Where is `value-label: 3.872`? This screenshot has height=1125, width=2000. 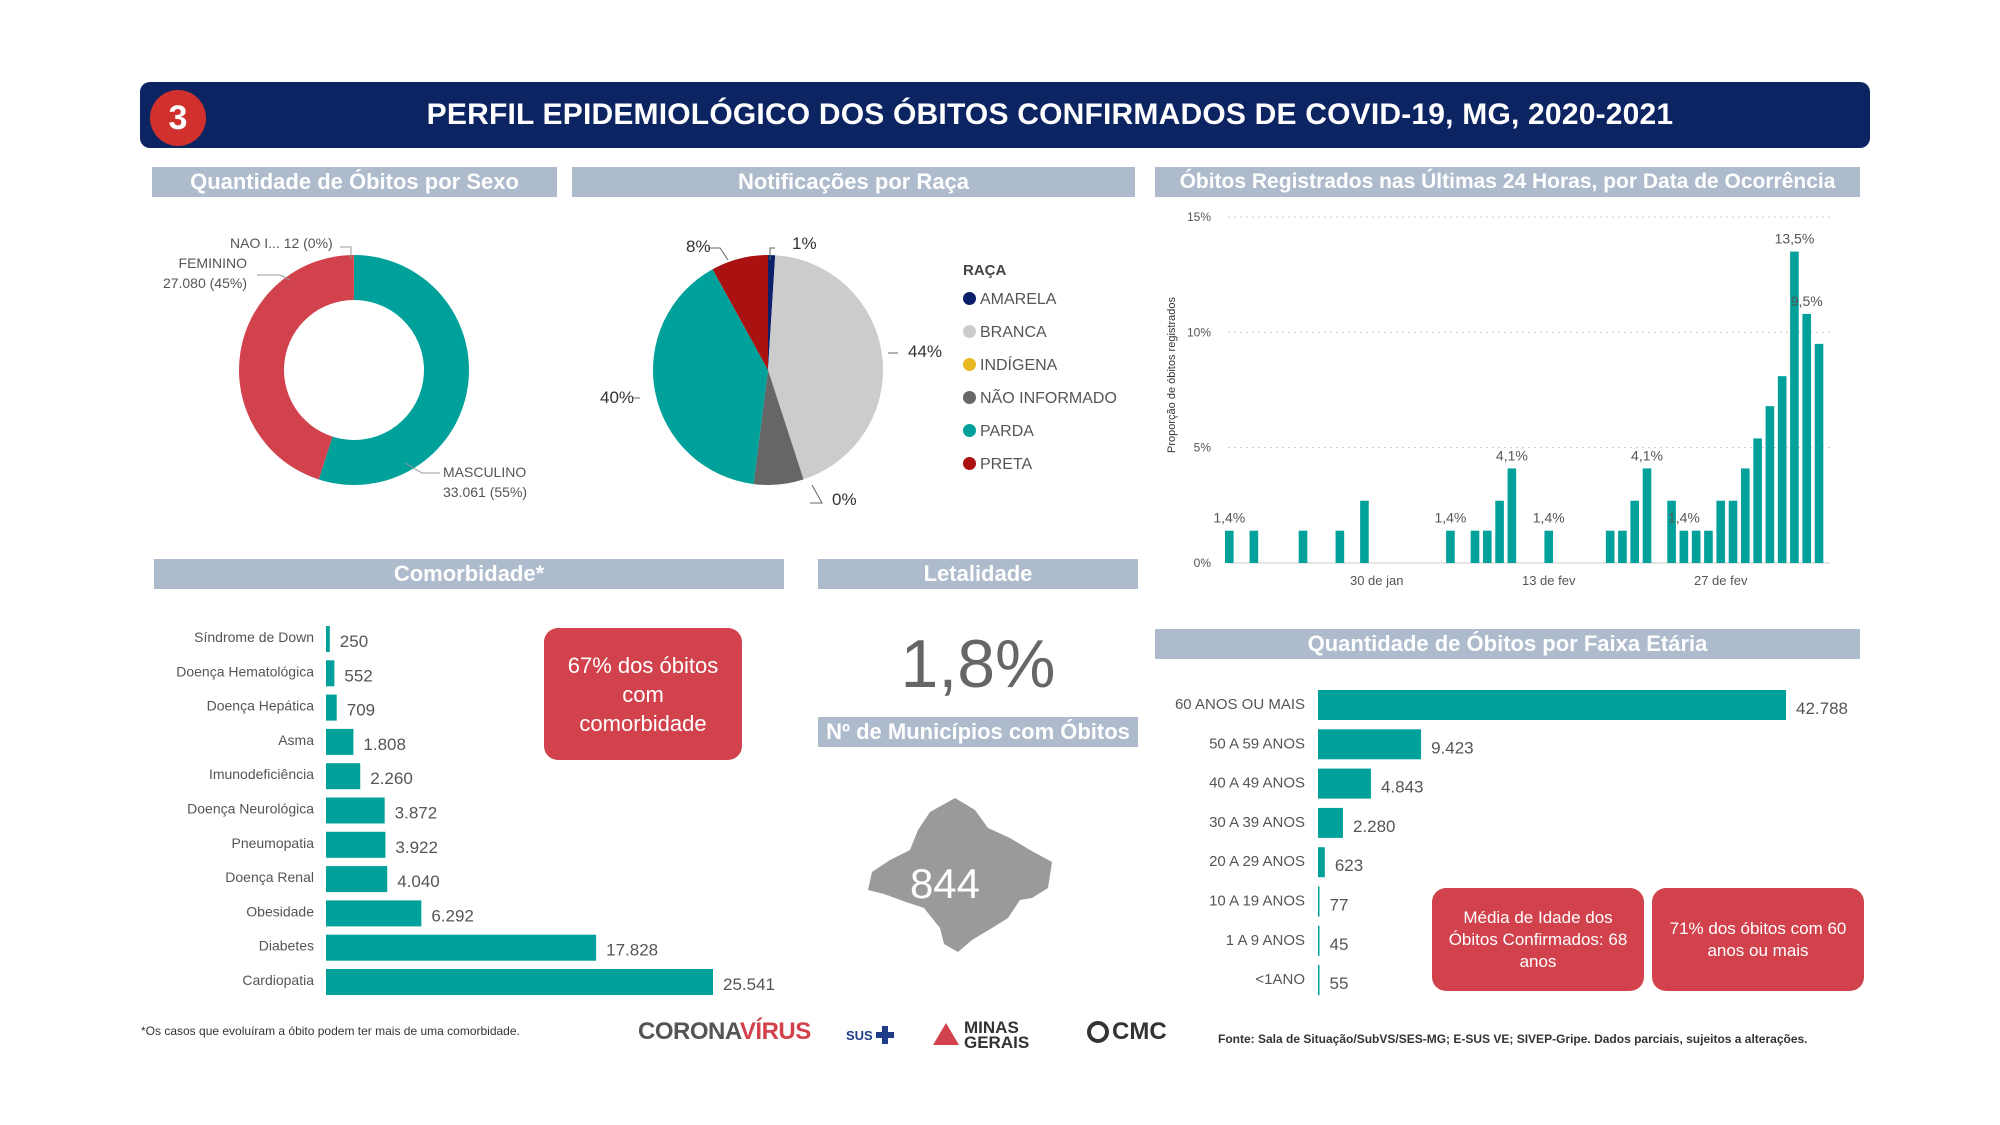 value-label: 3.872 is located at coordinates (416, 813).